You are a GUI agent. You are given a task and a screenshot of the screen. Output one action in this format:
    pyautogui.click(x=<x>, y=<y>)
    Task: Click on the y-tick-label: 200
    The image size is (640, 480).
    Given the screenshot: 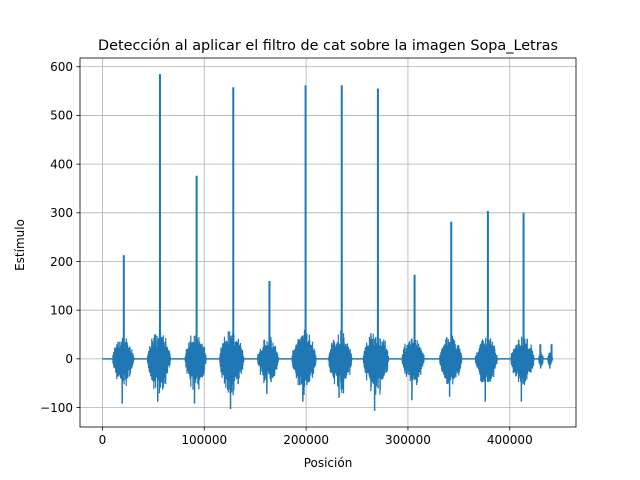 What is the action you would take?
    pyautogui.click(x=61, y=262)
    